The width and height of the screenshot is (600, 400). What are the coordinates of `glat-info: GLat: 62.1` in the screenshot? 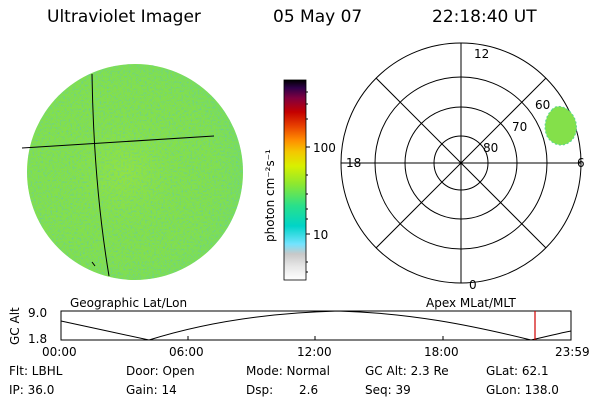 It's located at (517, 371).